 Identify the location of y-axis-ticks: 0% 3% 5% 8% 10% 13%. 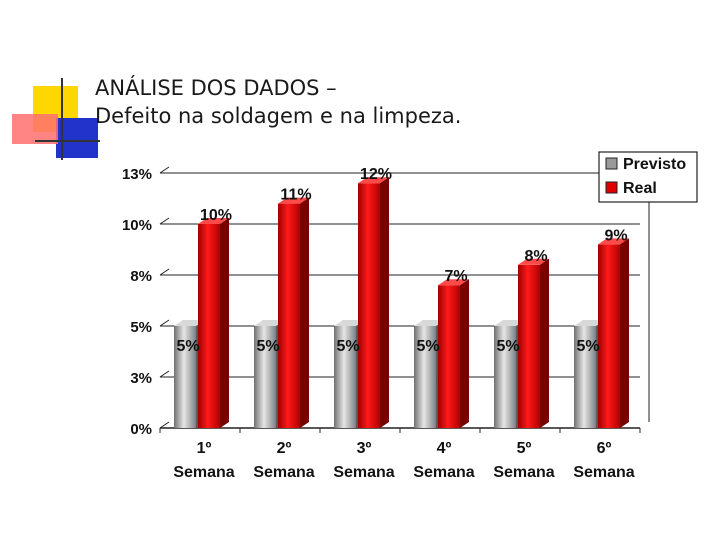
(137, 302).